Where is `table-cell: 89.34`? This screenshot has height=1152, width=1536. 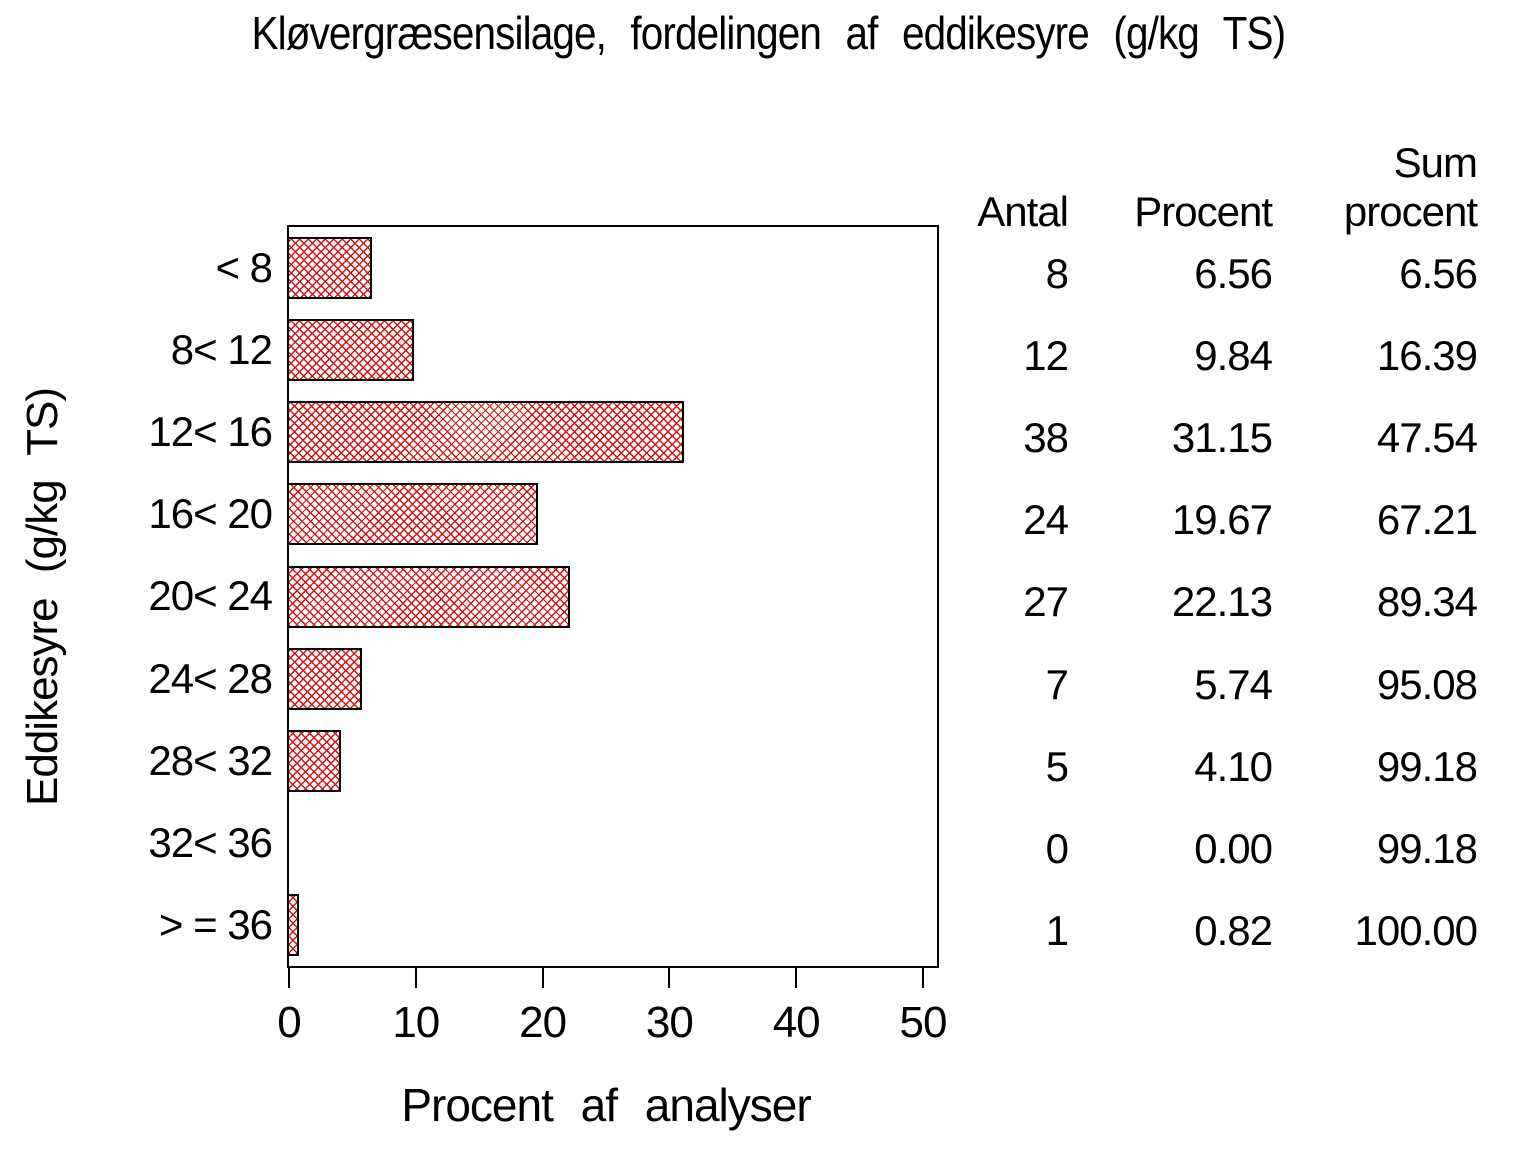
table-cell: 89.34 is located at coordinates (1427, 602).